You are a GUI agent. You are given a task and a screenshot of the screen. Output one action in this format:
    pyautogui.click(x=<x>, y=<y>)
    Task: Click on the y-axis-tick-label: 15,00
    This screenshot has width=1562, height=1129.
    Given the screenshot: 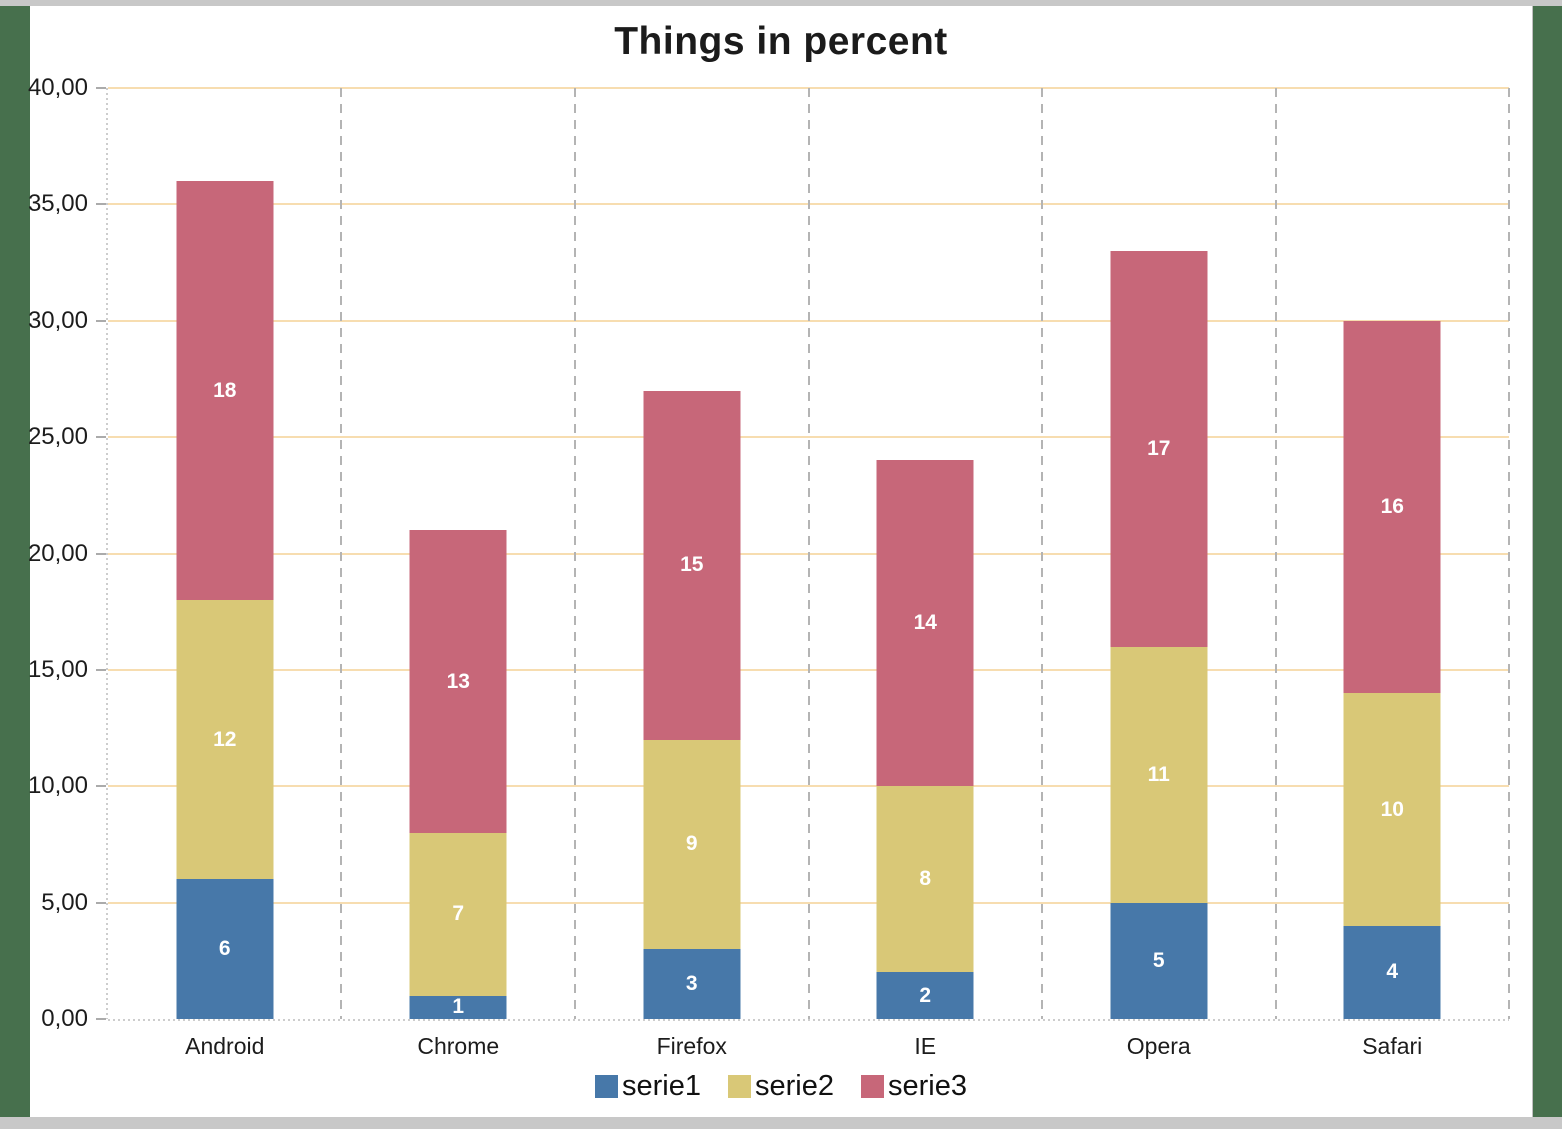 What is the action you would take?
    pyautogui.click(x=57, y=669)
    